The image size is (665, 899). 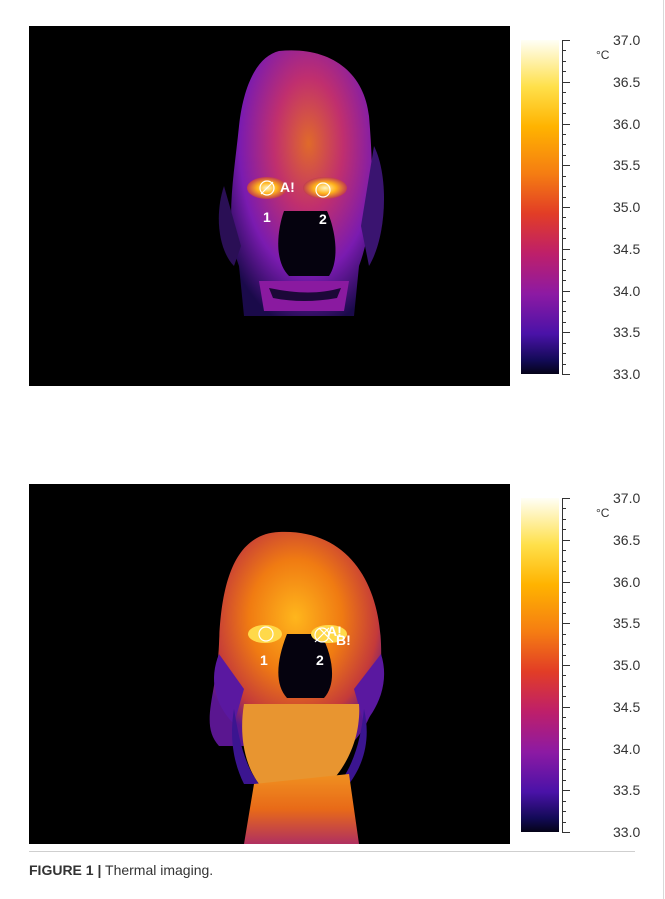 I want to click on colorbar-axis-top, so click(x=582, y=207).